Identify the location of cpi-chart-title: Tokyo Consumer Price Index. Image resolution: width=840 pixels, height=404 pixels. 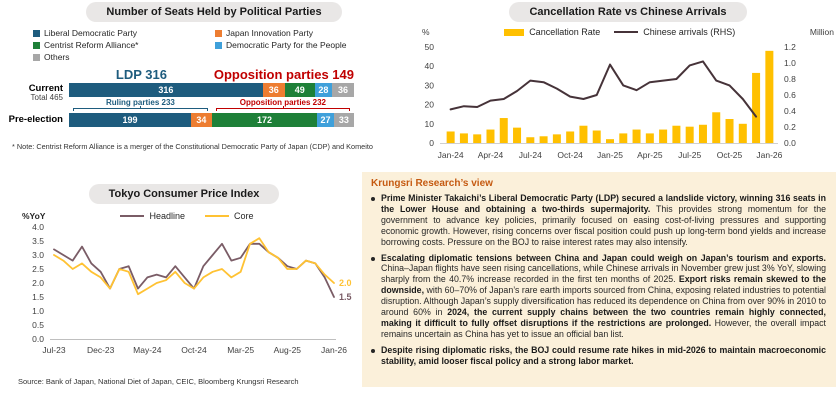
(184, 194).